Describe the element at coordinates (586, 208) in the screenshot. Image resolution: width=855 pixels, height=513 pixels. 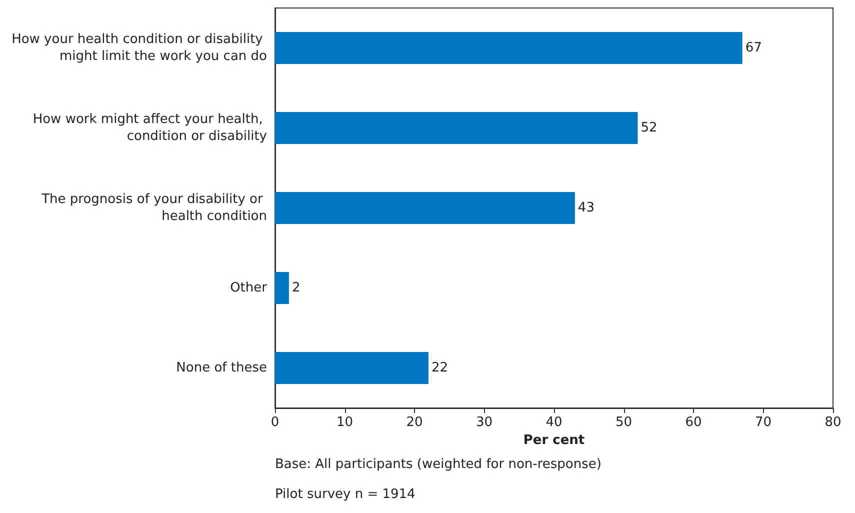
I see `data-label: 43` at that location.